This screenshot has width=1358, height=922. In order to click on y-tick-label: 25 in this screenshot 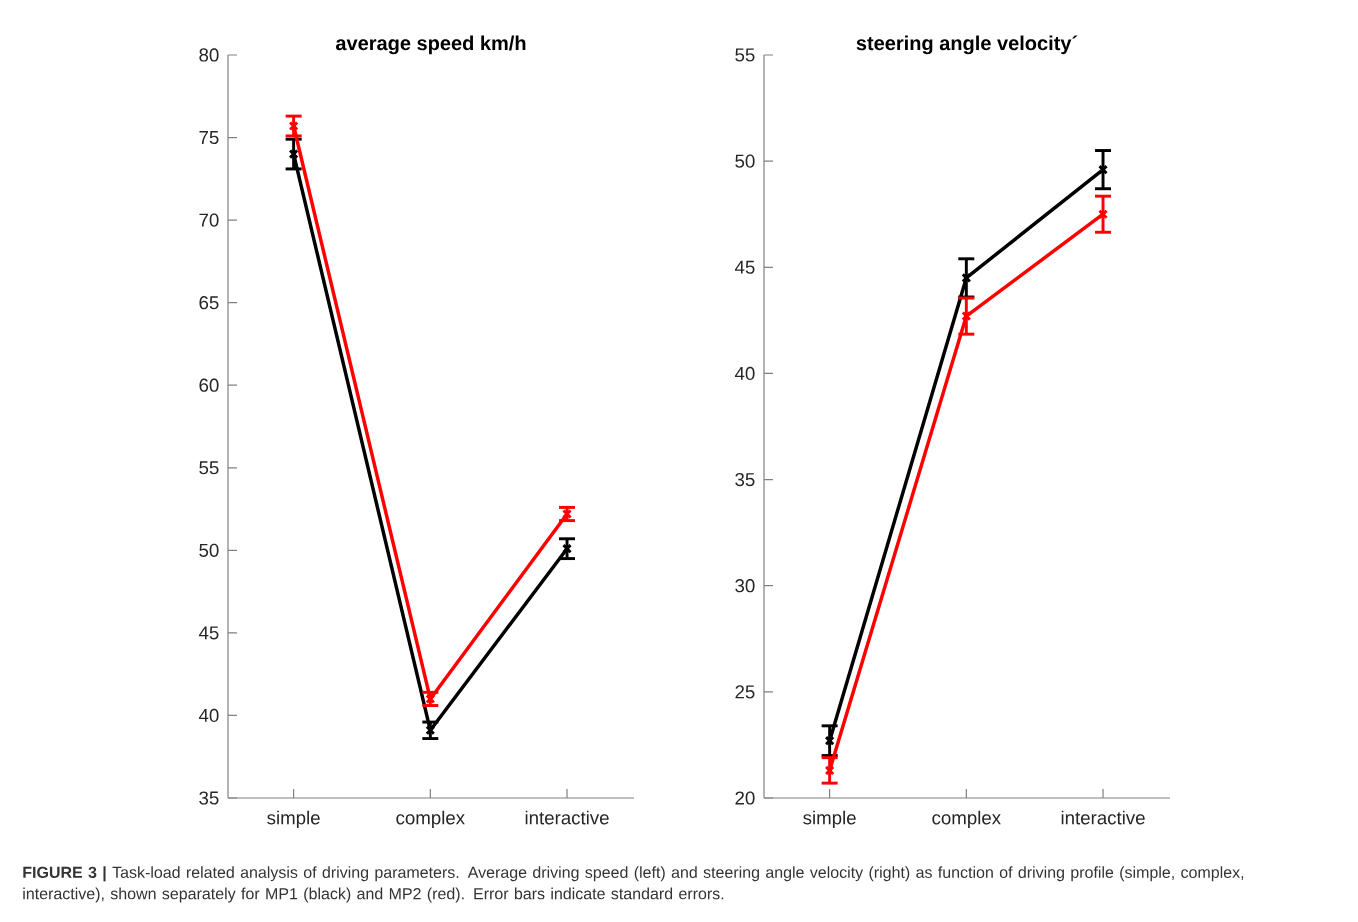, I will do `click(745, 692)`.